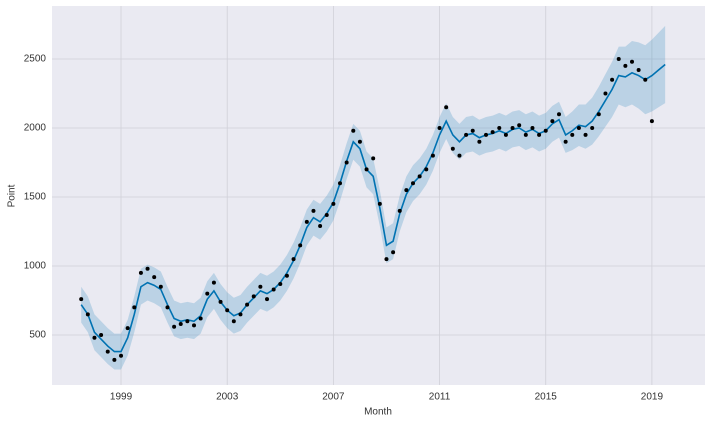 This screenshot has height=424, width=712. Describe the element at coordinates (35, 128) in the screenshot. I see `y-tick-label: 2000` at that location.